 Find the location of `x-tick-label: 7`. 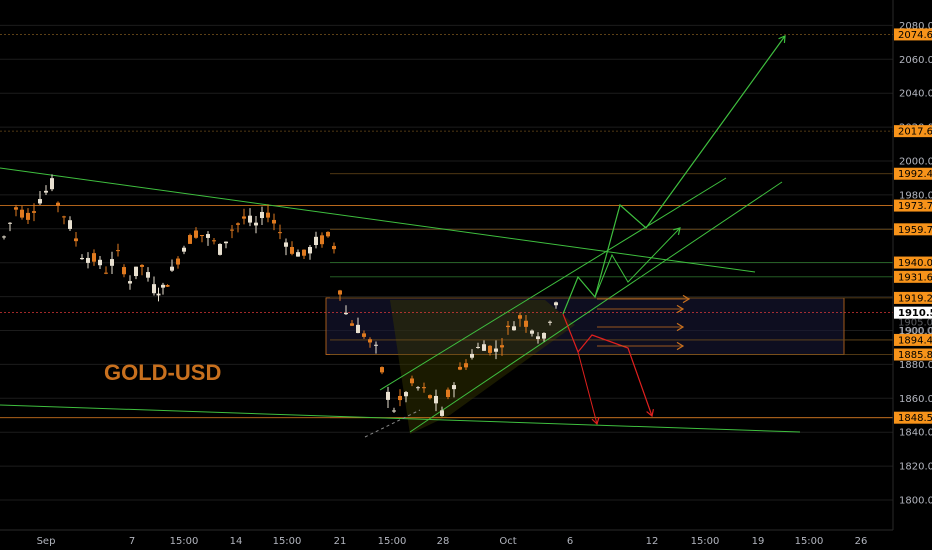

x-tick-label: 7 is located at coordinates (132, 541).